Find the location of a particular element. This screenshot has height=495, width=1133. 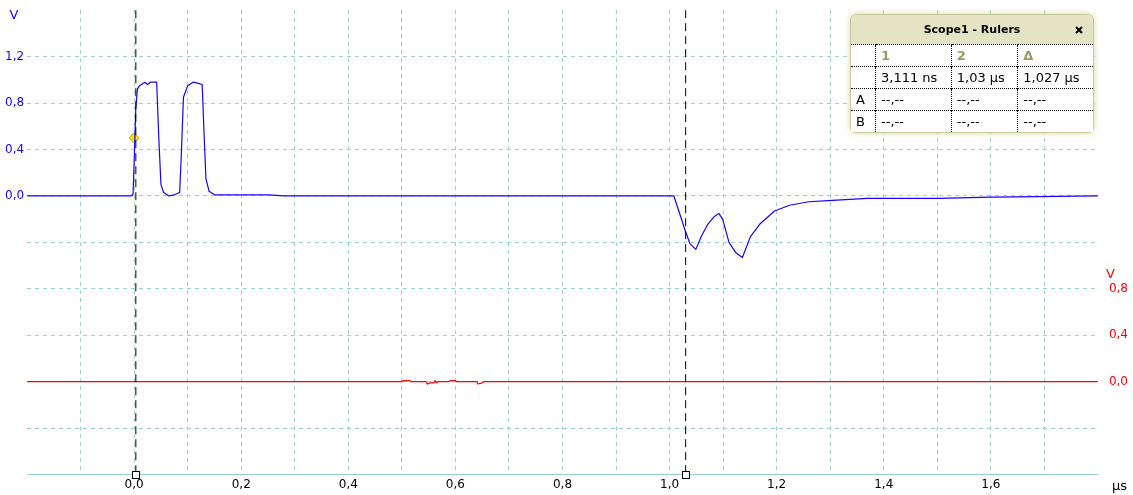

annotation: Scope1 - Rulers is located at coordinates (972, 29).